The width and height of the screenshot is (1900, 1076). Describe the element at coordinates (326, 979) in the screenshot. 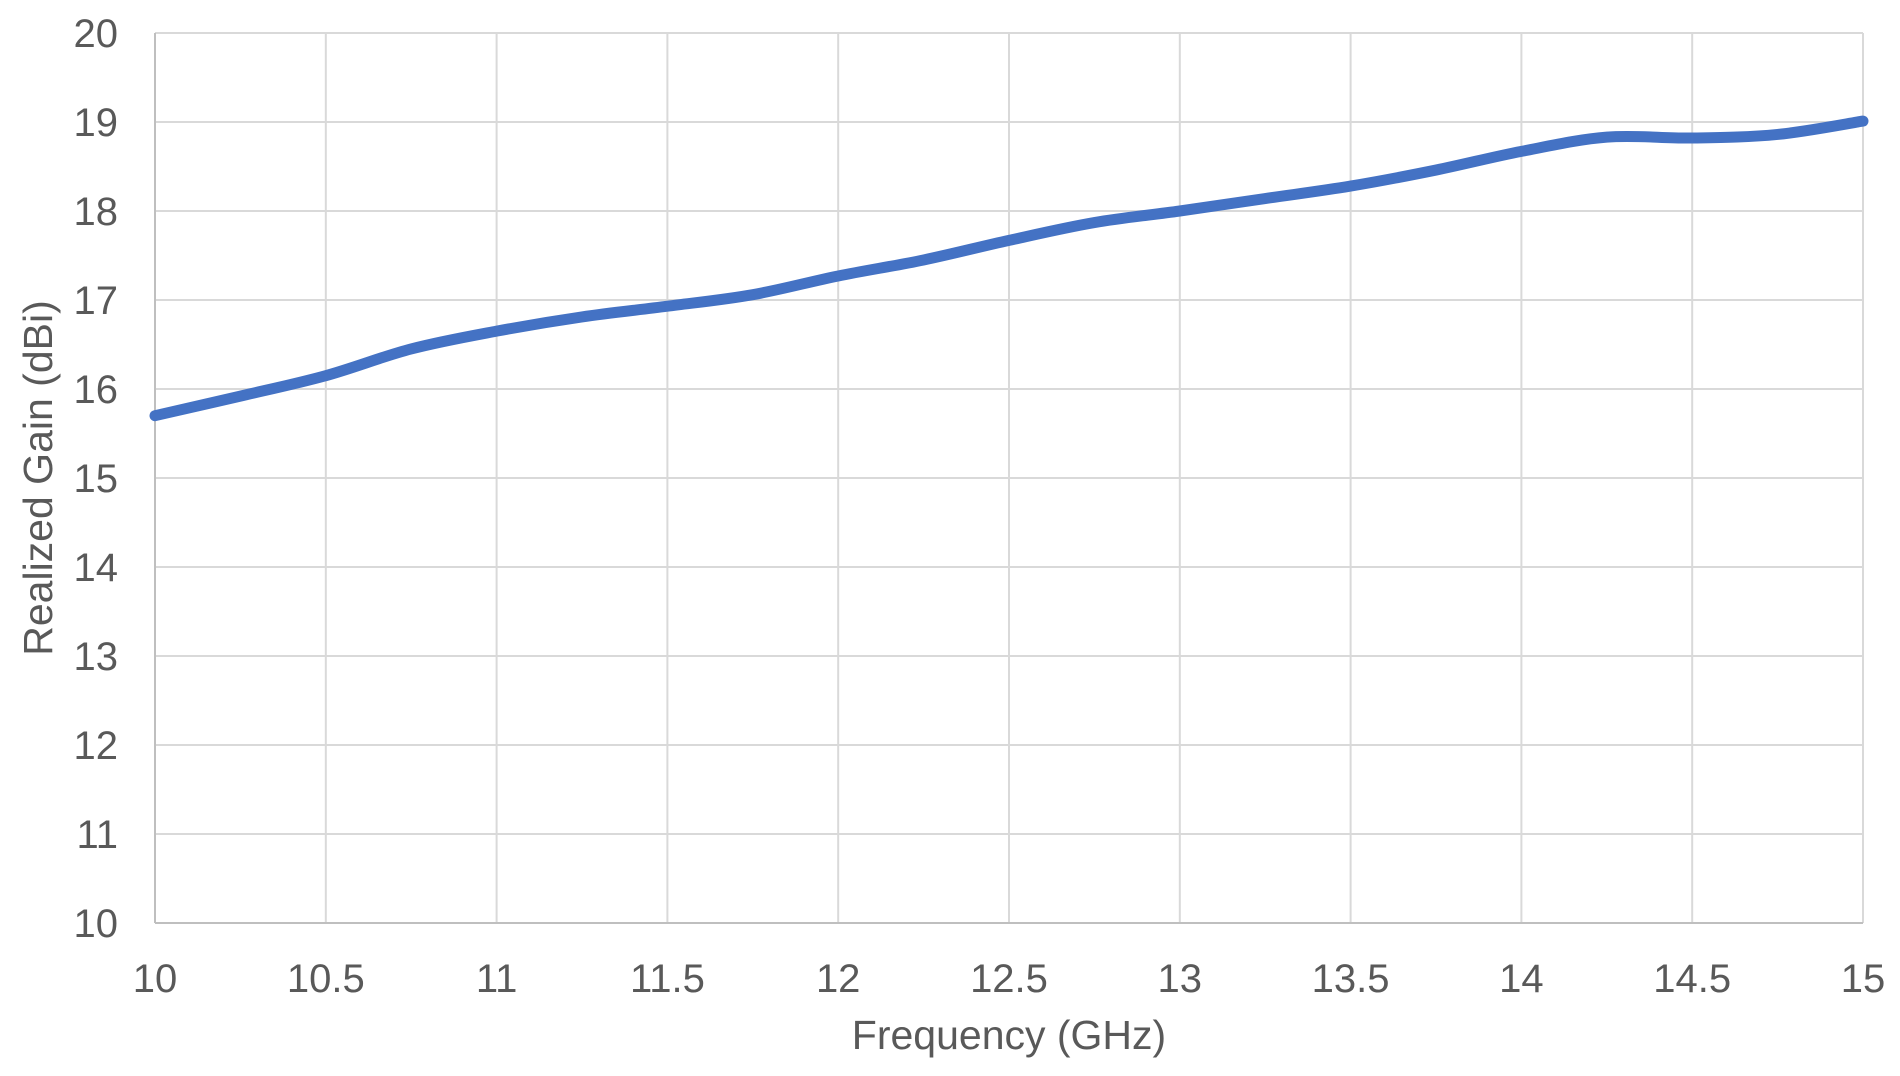

I see `x-tick-label: 10.5` at that location.